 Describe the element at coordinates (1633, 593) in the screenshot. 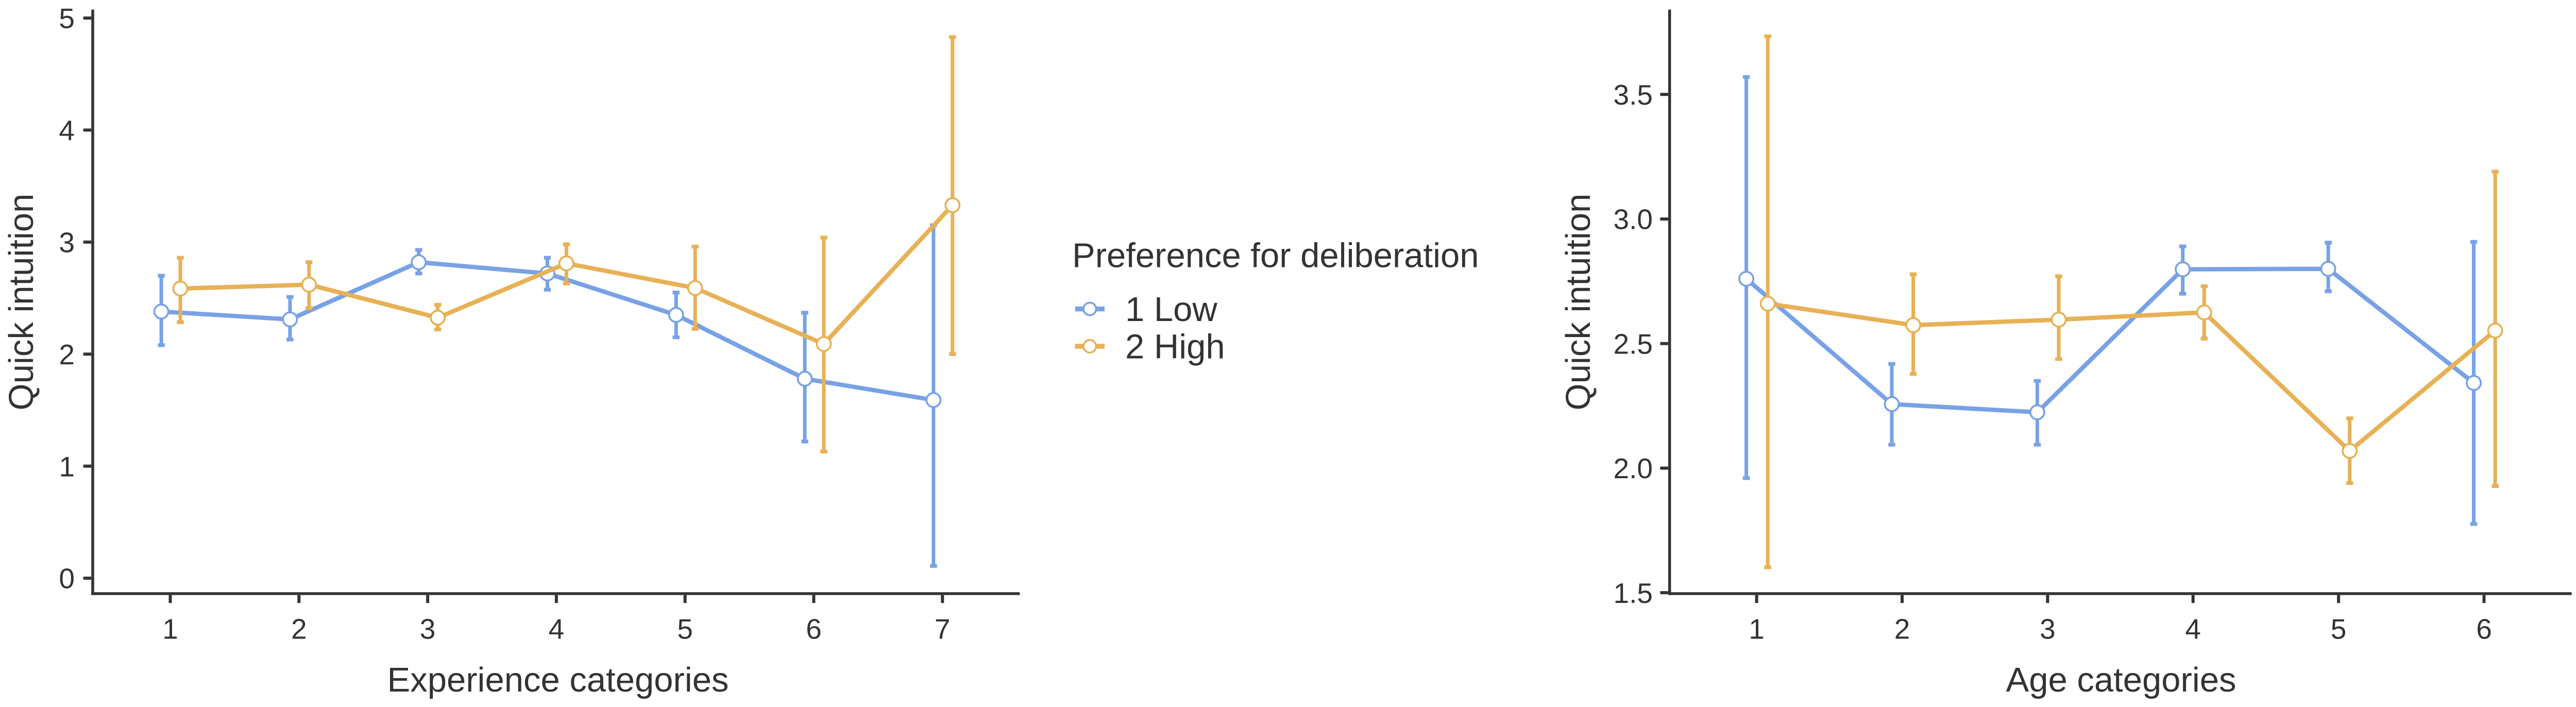

I see `svg-text: 1.5` at that location.